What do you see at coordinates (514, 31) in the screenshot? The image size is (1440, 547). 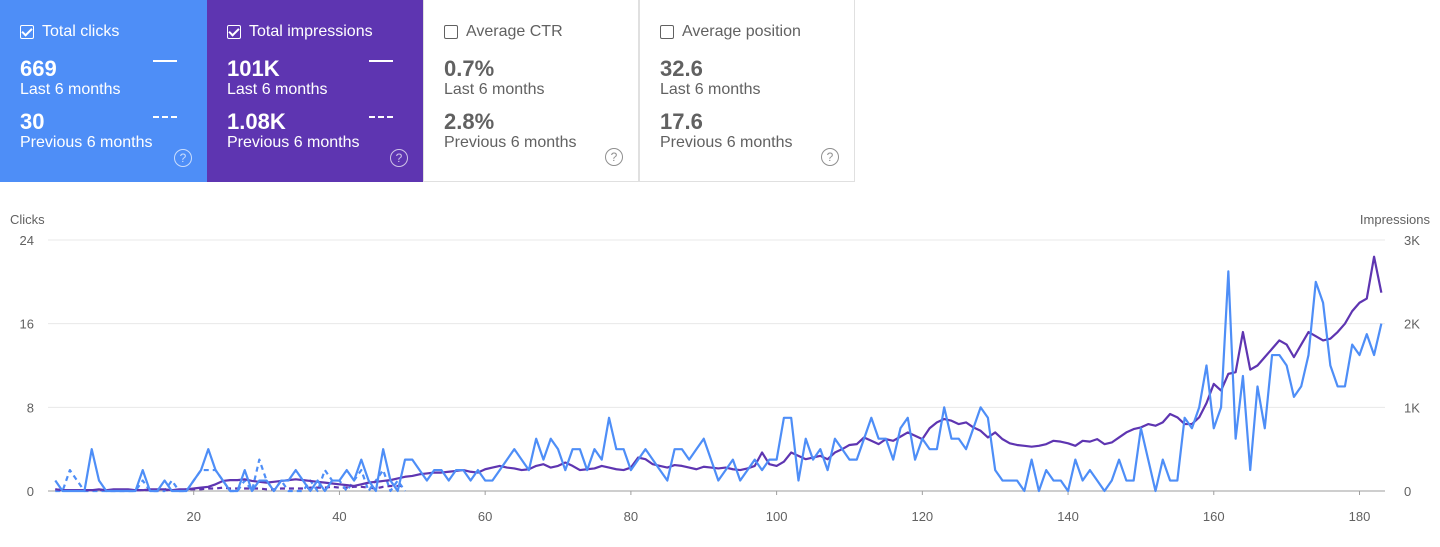 I see `card-label: Average CTR` at bounding box center [514, 31].